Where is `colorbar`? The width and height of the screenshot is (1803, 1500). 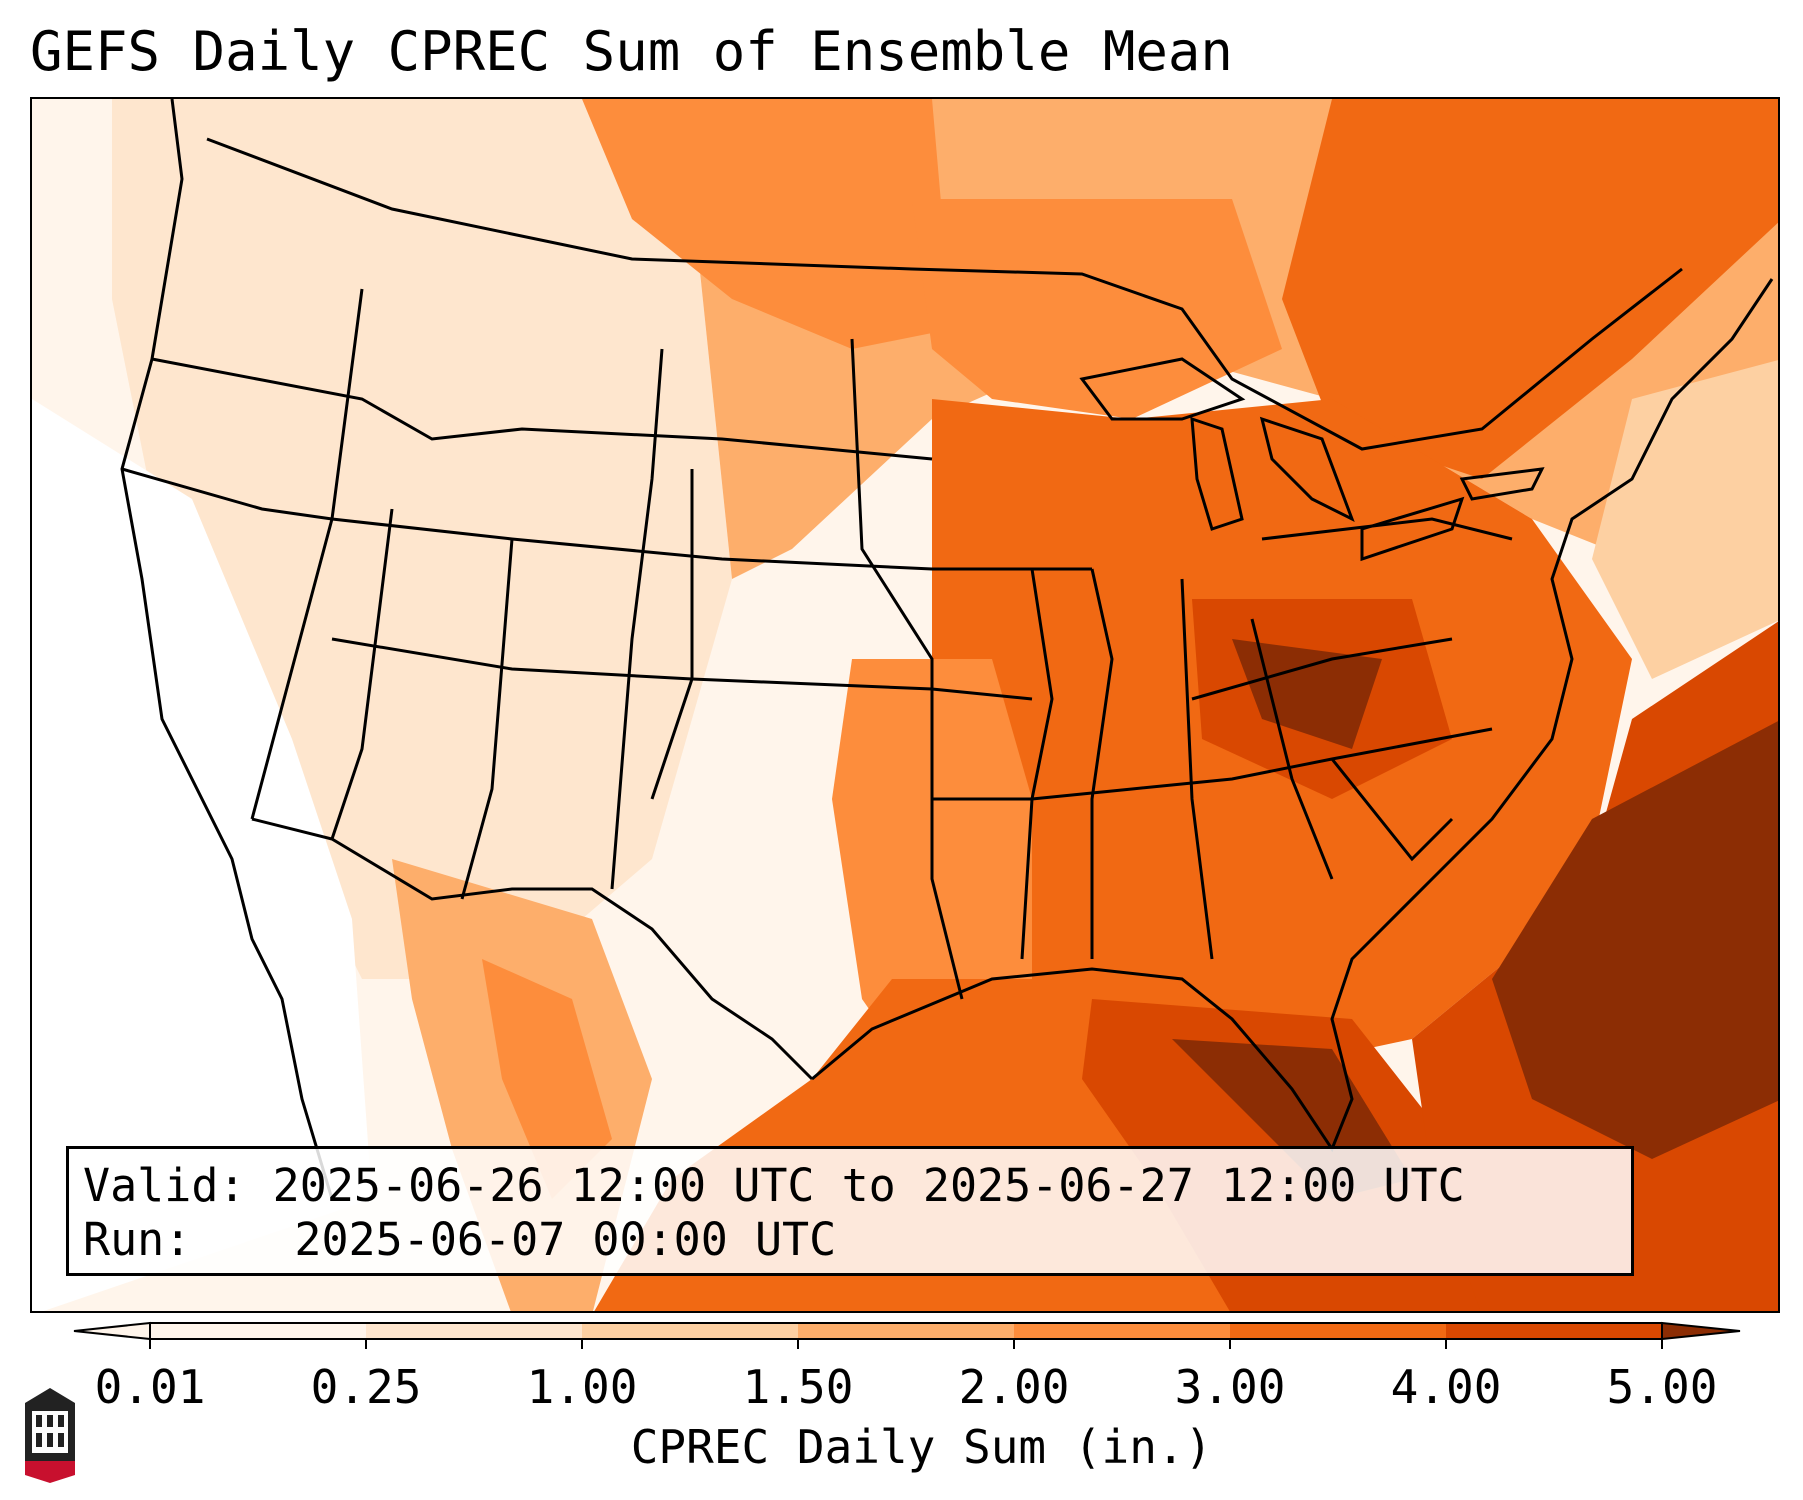 colorbar is located at coordinates (907, 1335).